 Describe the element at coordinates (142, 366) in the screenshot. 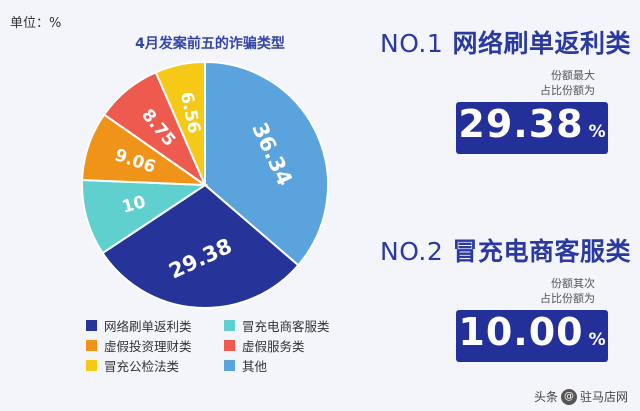

I see `legend-label: 冒充公检法类` at that location.